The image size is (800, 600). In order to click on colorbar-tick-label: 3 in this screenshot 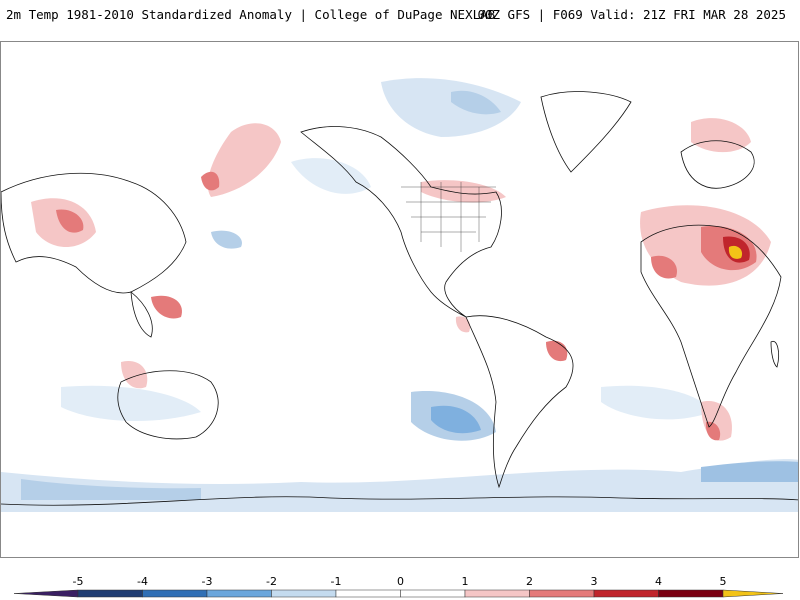, I will do `click(594, 581)`.